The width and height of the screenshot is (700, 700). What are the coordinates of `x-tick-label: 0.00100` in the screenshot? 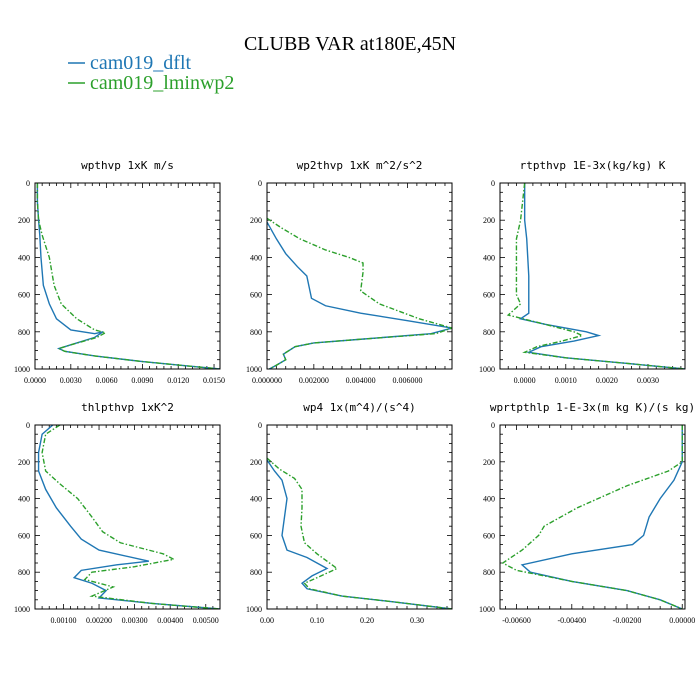 It's located at (63, 620).